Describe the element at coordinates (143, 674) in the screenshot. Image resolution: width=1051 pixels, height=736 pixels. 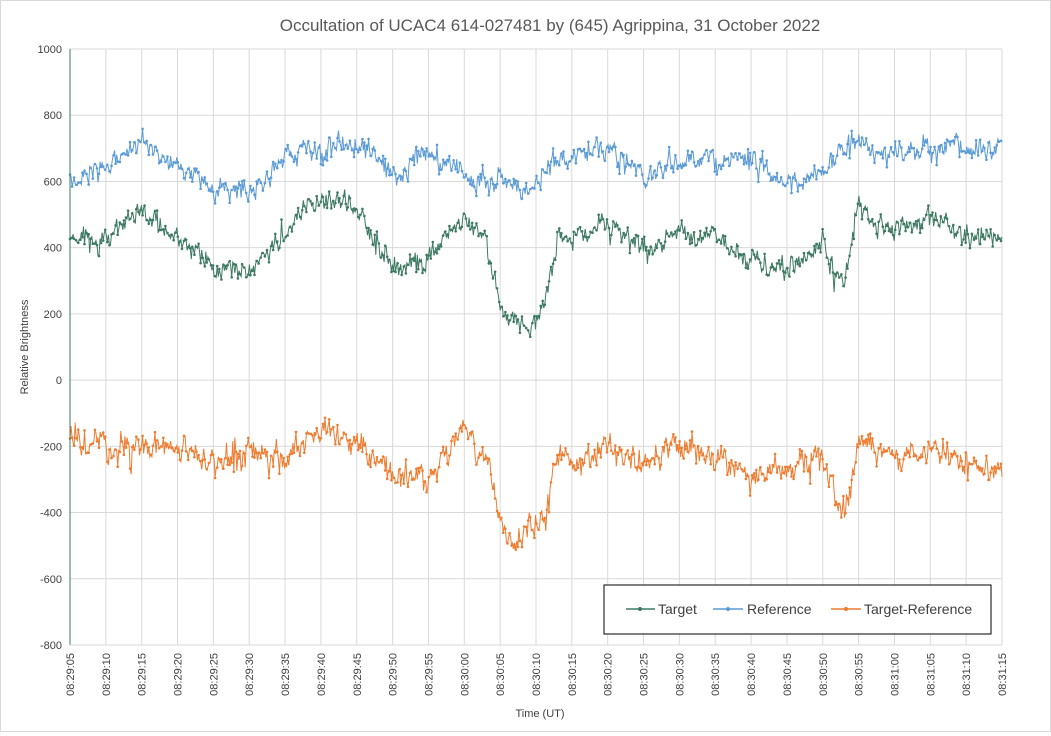
I see `x-tick-label: 08:29:15` at that location.